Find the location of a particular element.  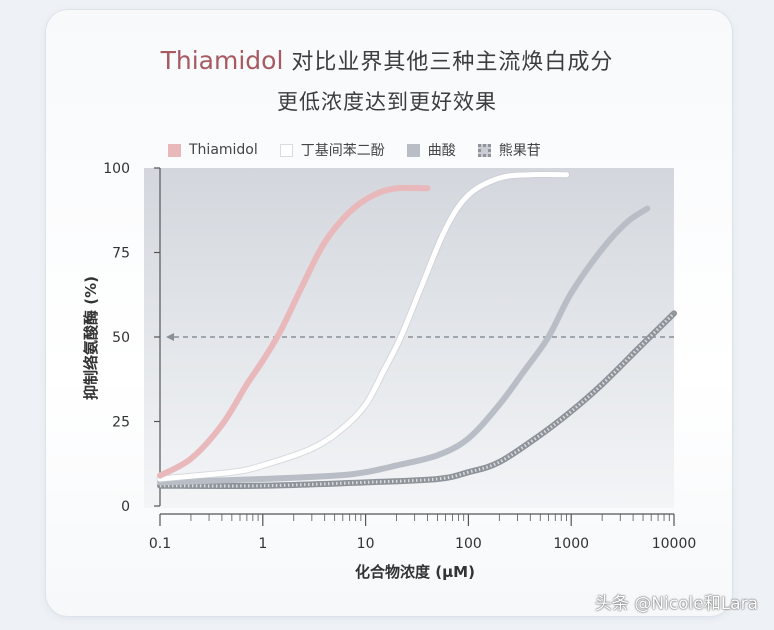

y-tick-label: 50 is located at coordinates (121, 338).